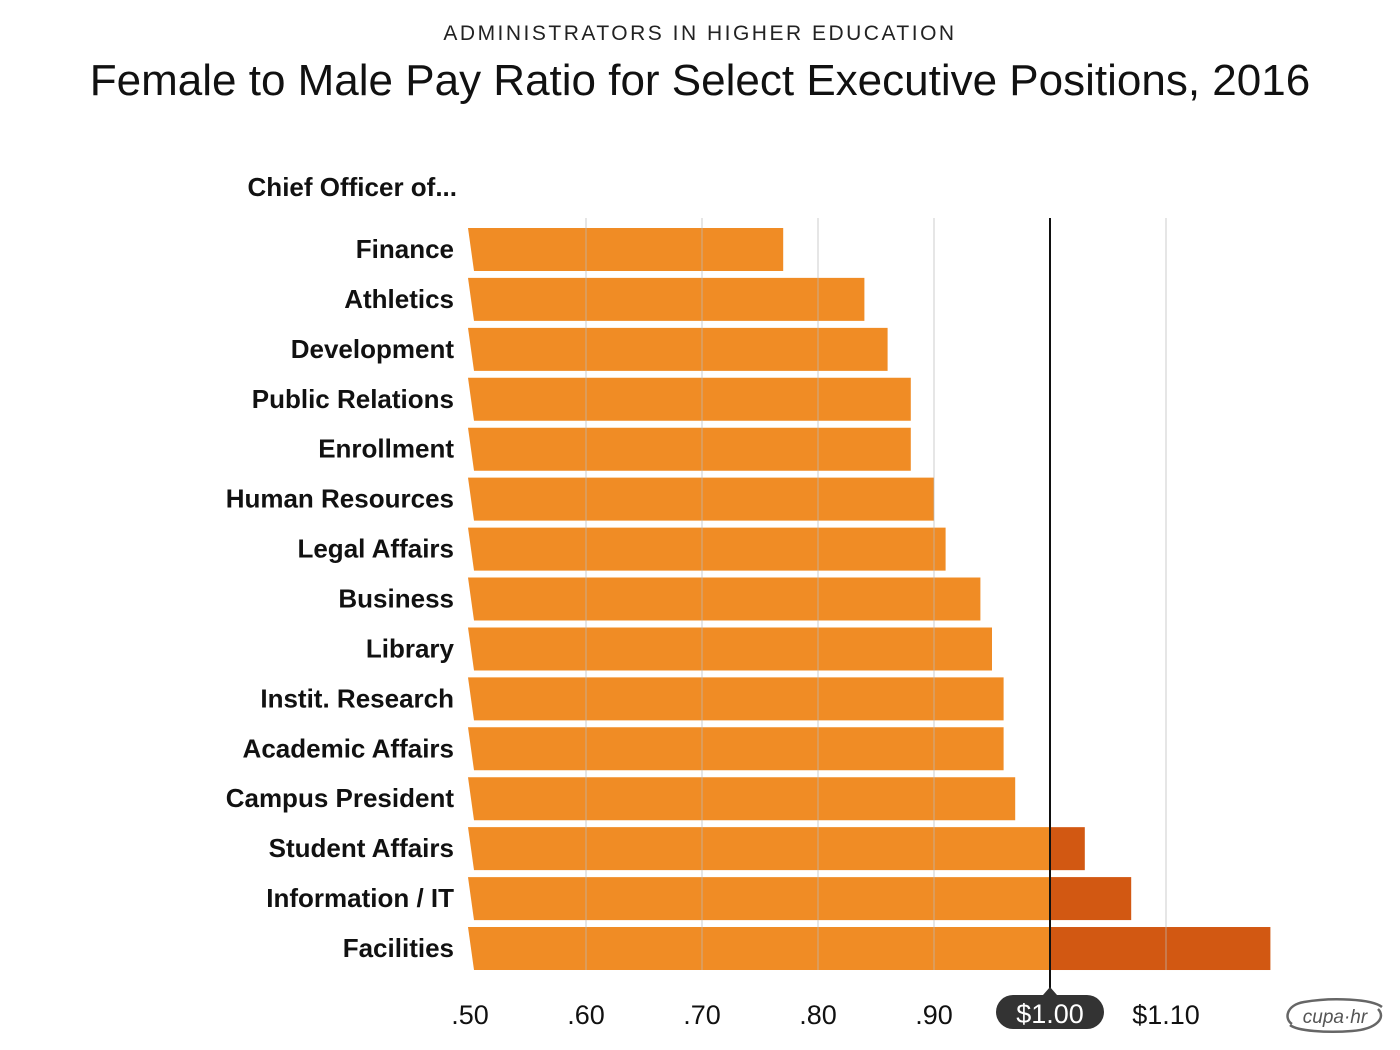 Image resolution: width=1400 pixels, height=1050 pixels. I want to click on bar-academic-affairs, so click(736, 749).